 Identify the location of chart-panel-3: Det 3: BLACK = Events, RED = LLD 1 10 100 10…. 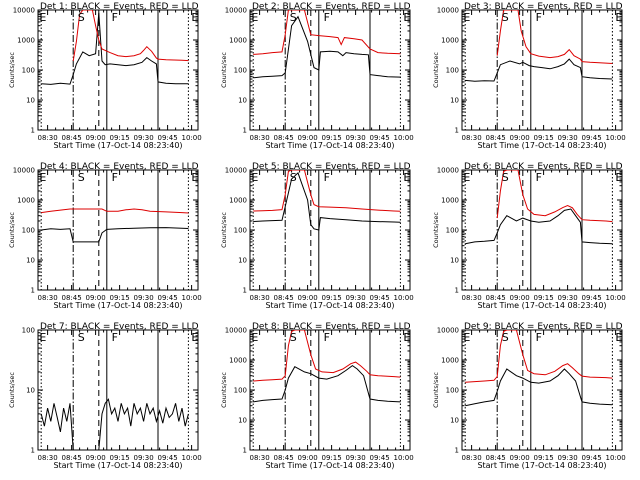
(529, 76).